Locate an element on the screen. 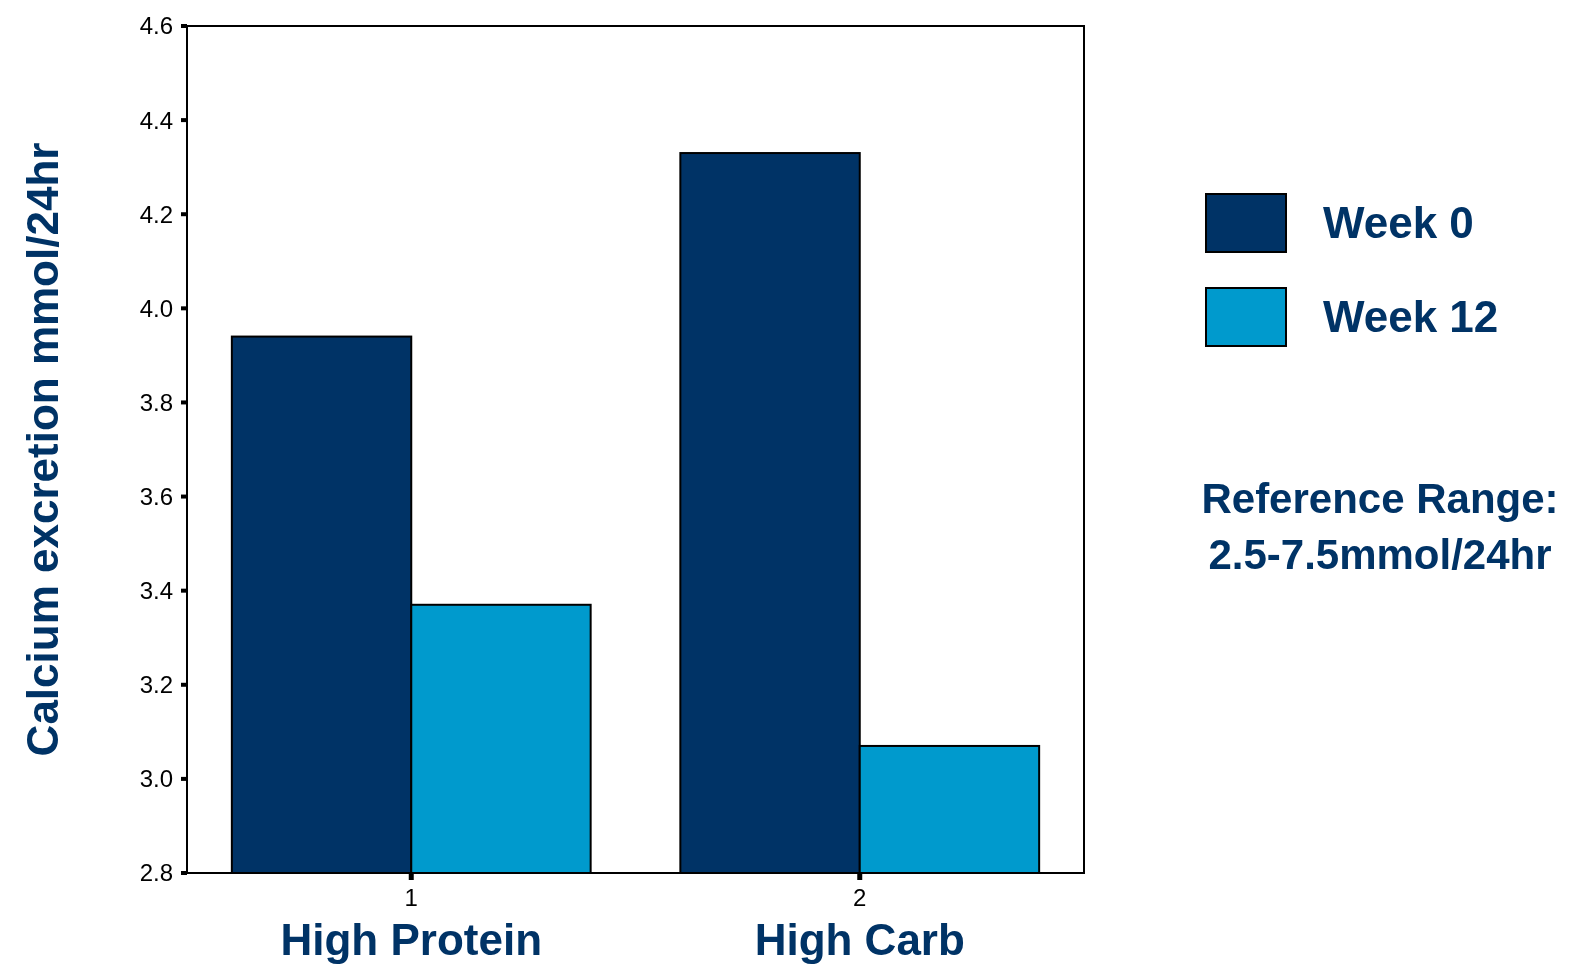 The height and width of the screenshot is (971, 1592). y-tick-label: 3.4 is located at coordinates (156, 591).